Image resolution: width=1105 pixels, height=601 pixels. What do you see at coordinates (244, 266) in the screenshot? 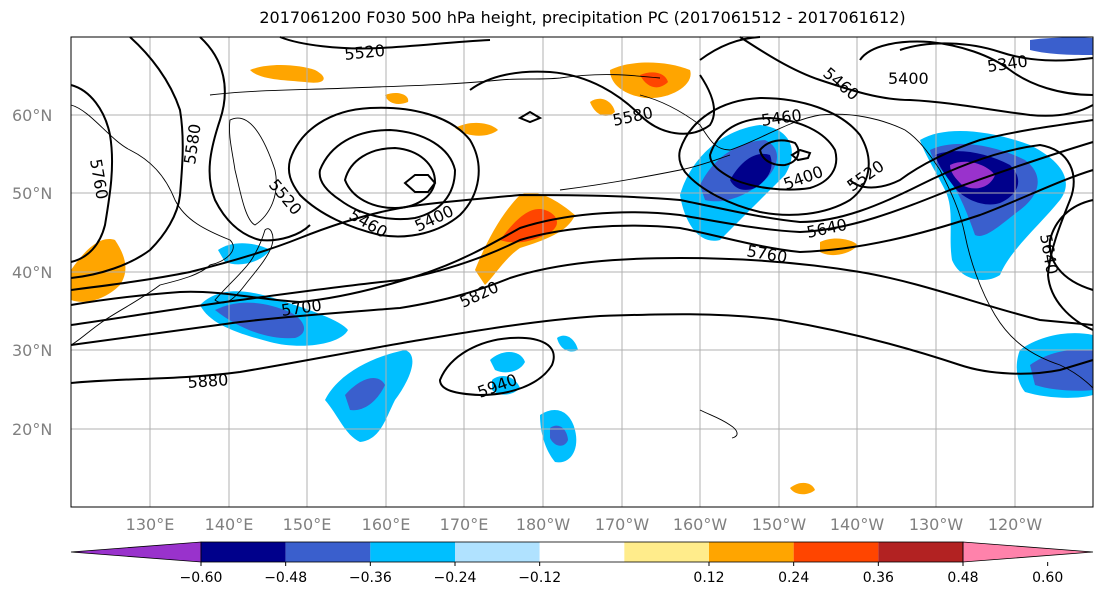
I see `coast-japan` at bounding box center [244, 266].